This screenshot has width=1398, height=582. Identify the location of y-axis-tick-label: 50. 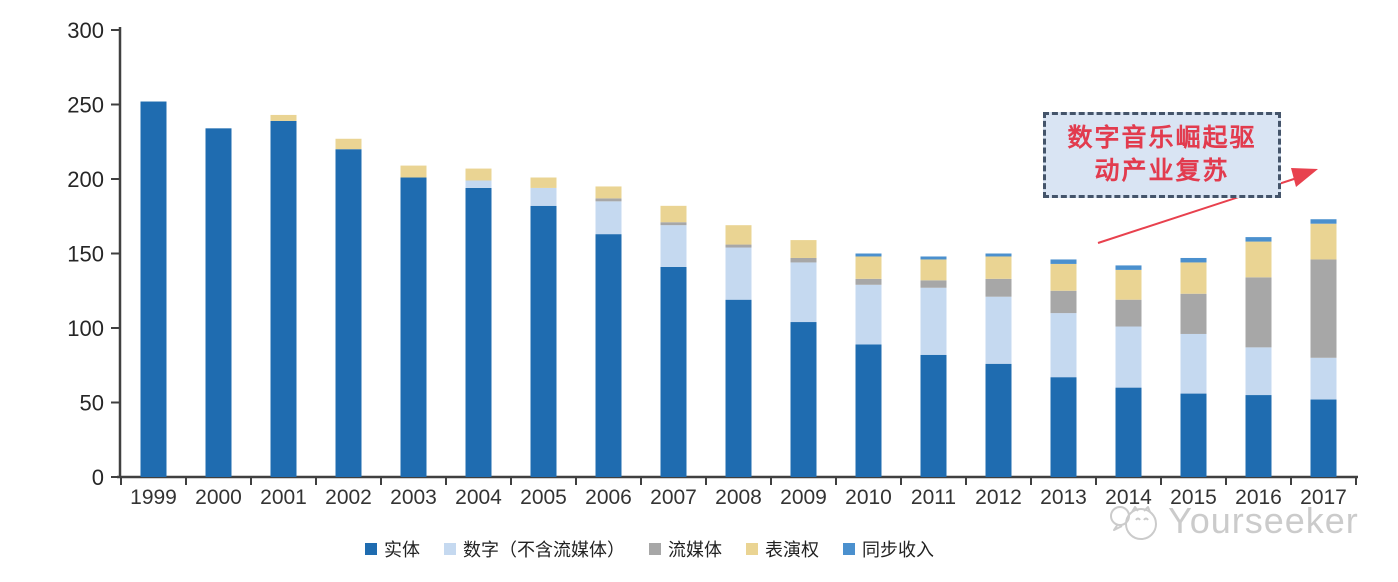
(92, 403).